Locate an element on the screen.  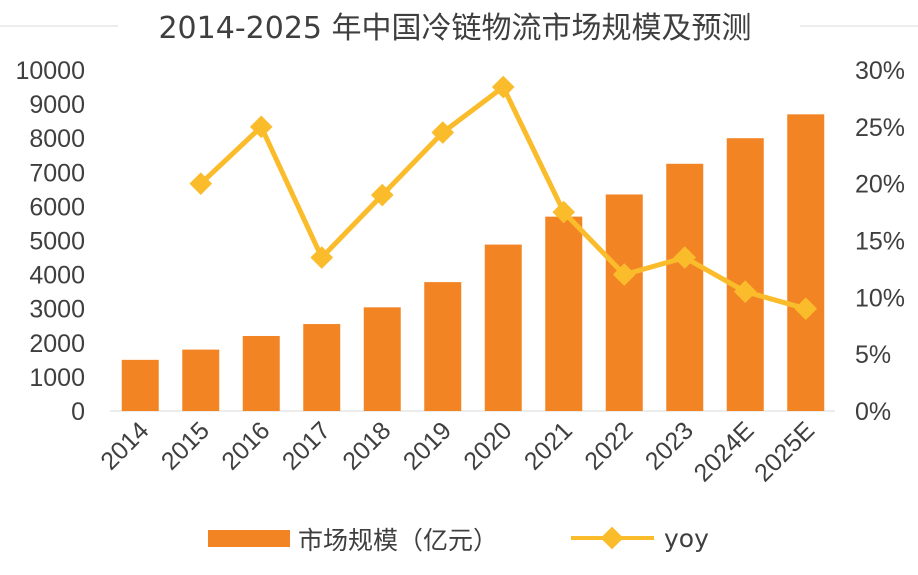
x-tick-label: 2014 is located at coordinates (124, 445).